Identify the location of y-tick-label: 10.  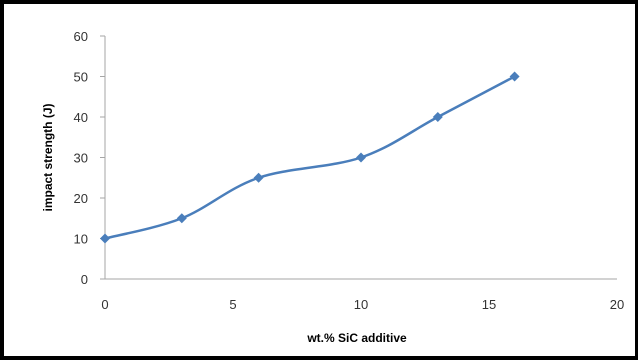
(81, 239).